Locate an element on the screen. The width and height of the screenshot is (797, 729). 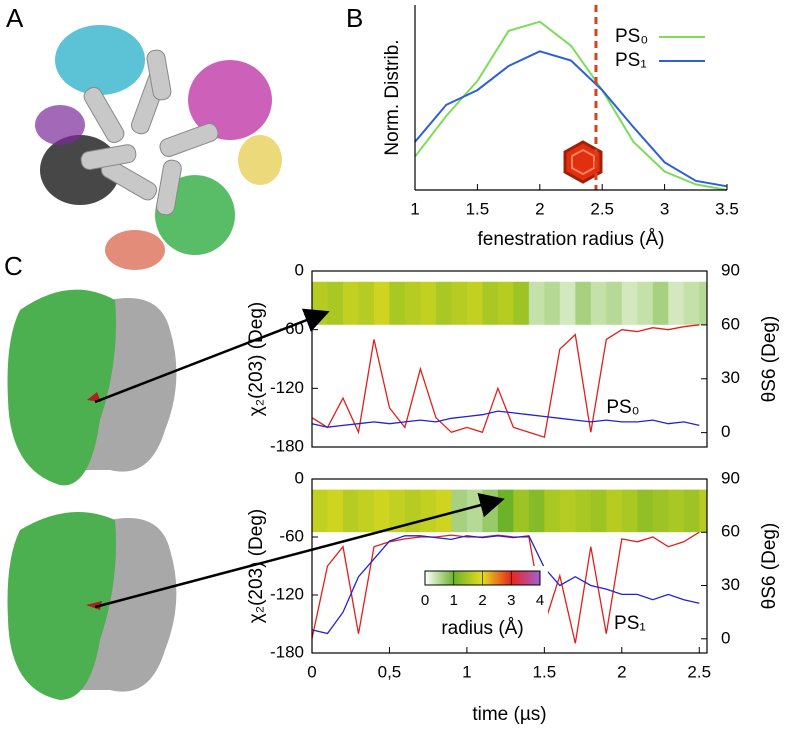
colorbar-tick-label: 3 is located at coordinates (511, 600).